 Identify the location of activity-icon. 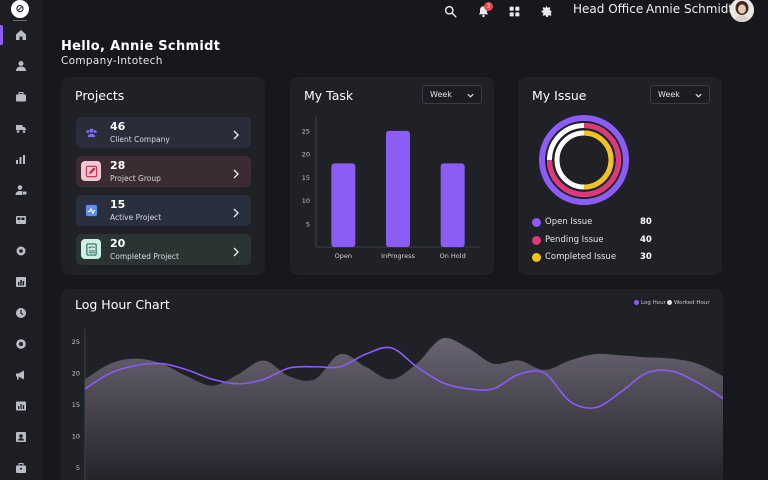
(91, 210).